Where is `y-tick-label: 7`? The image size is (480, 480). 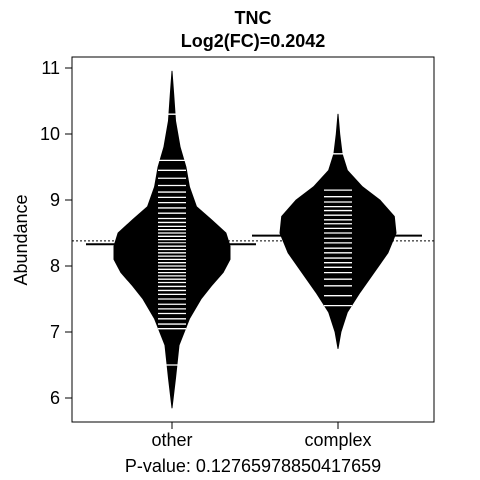 y-tick-label: 7 is located at coordinates (55, 332).